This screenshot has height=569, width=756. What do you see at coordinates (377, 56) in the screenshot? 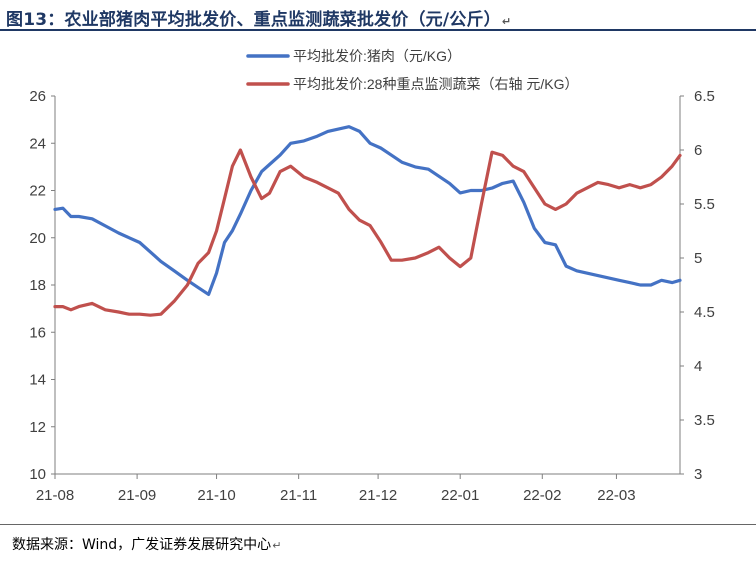
I see `legend-label: 平均批发价:猪肉（元/KG）` at bounding box center [377, 56].